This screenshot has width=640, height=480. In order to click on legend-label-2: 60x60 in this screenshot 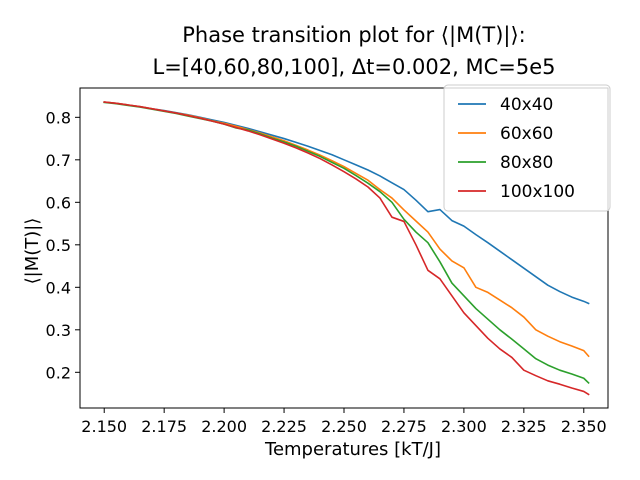, I will do `click(526, 134)`.